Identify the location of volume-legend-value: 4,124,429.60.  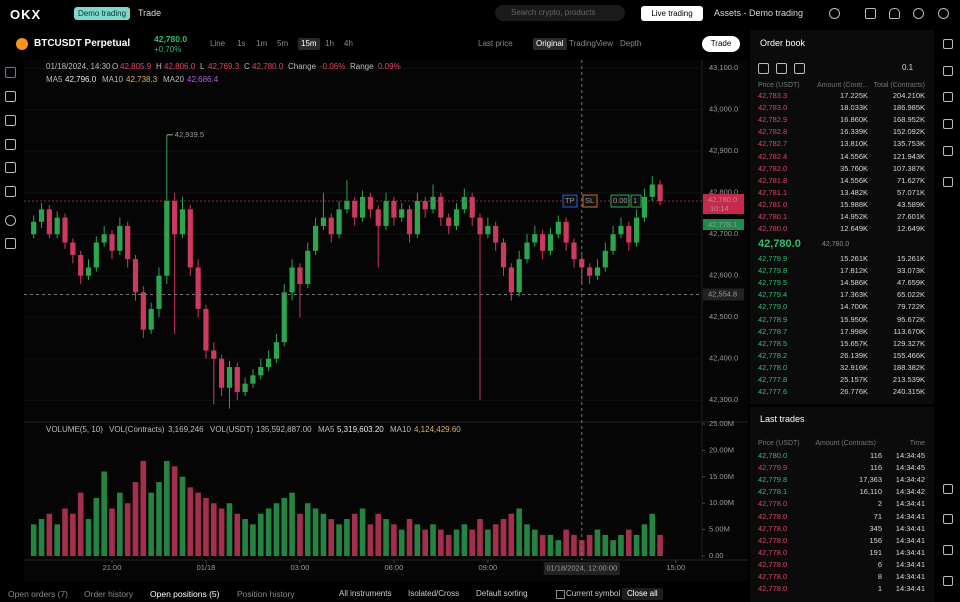
(437, 429).